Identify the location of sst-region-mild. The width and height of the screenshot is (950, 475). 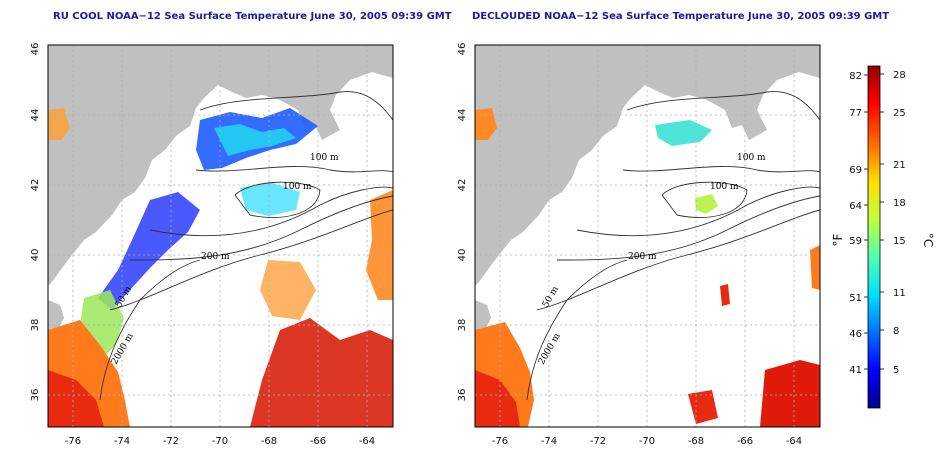
(706, 204).